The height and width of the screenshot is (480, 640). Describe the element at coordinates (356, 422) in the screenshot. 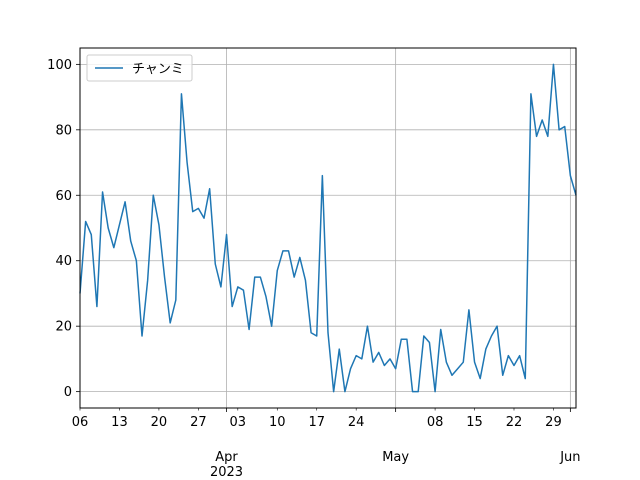

I see `x-minor-tick-label: 24` at that location.